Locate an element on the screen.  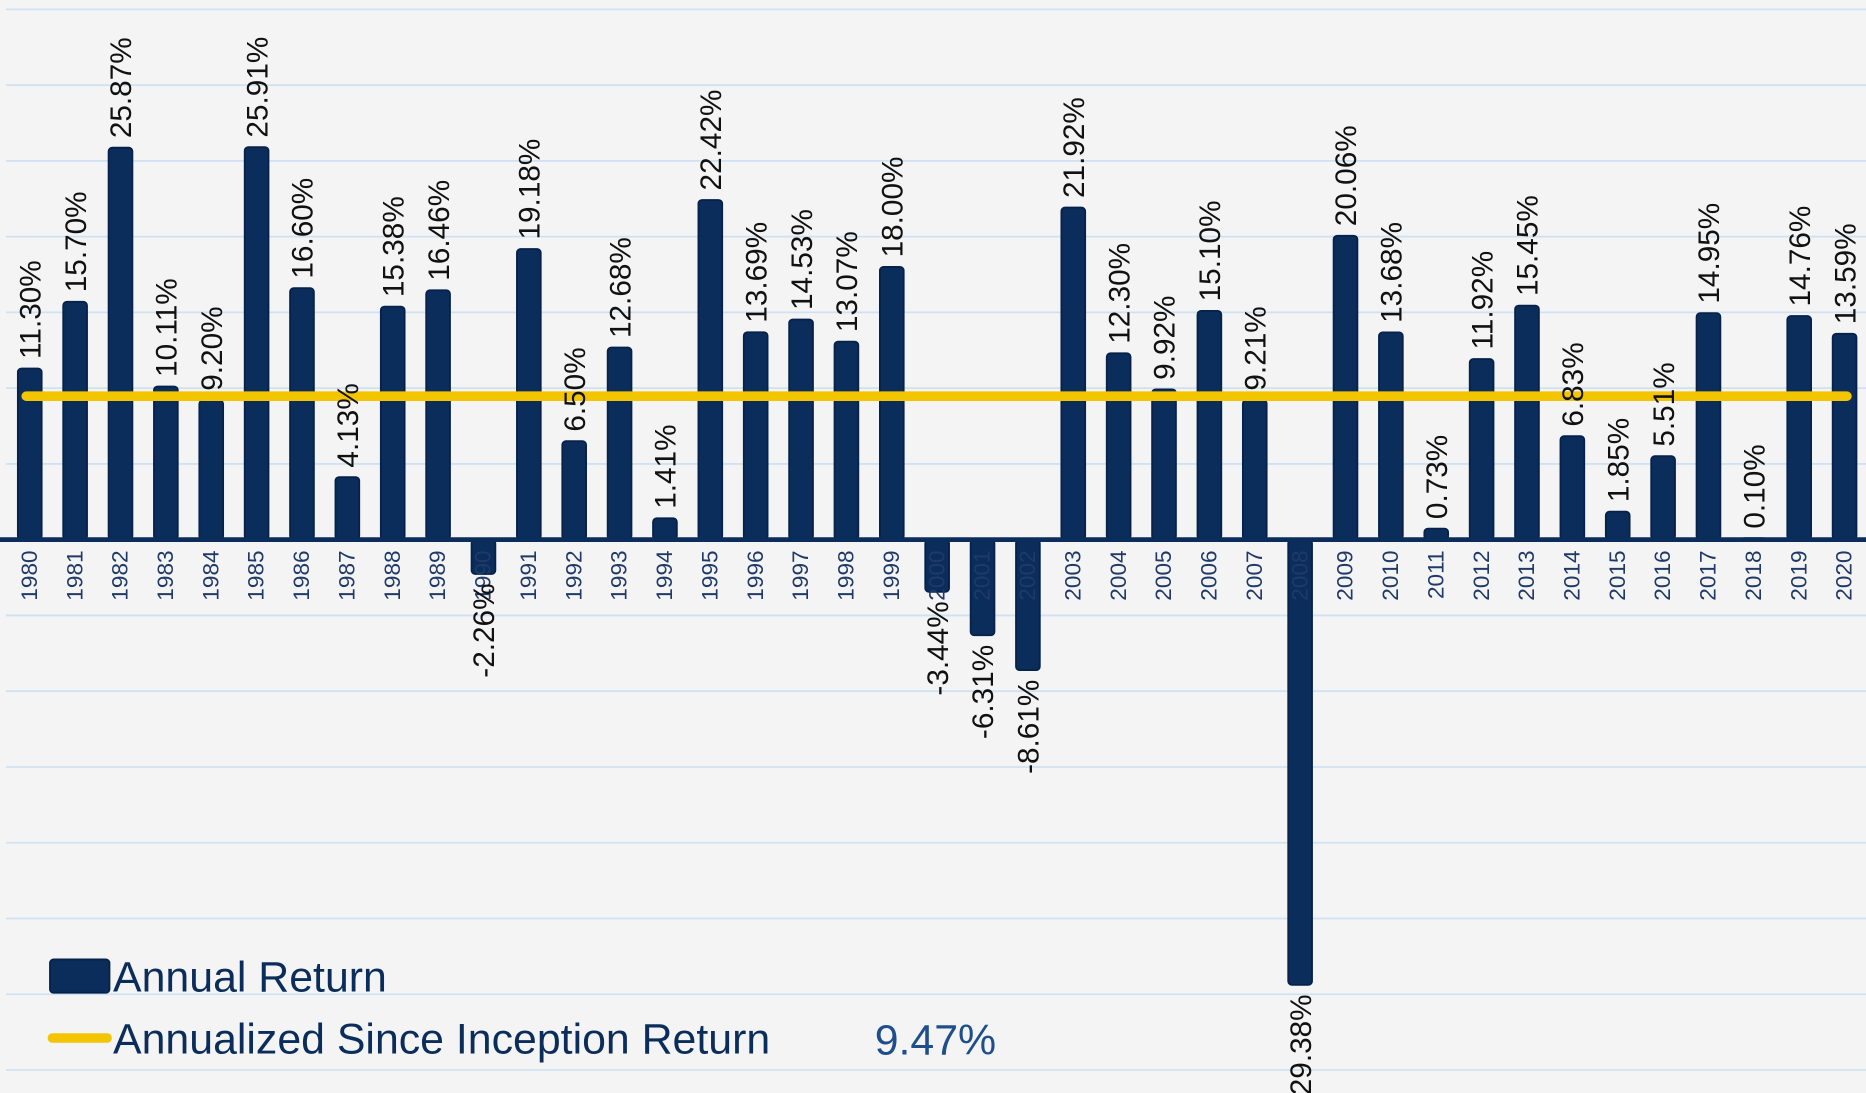
x-tick-label: 1989 is located at coordinates (437, 575).